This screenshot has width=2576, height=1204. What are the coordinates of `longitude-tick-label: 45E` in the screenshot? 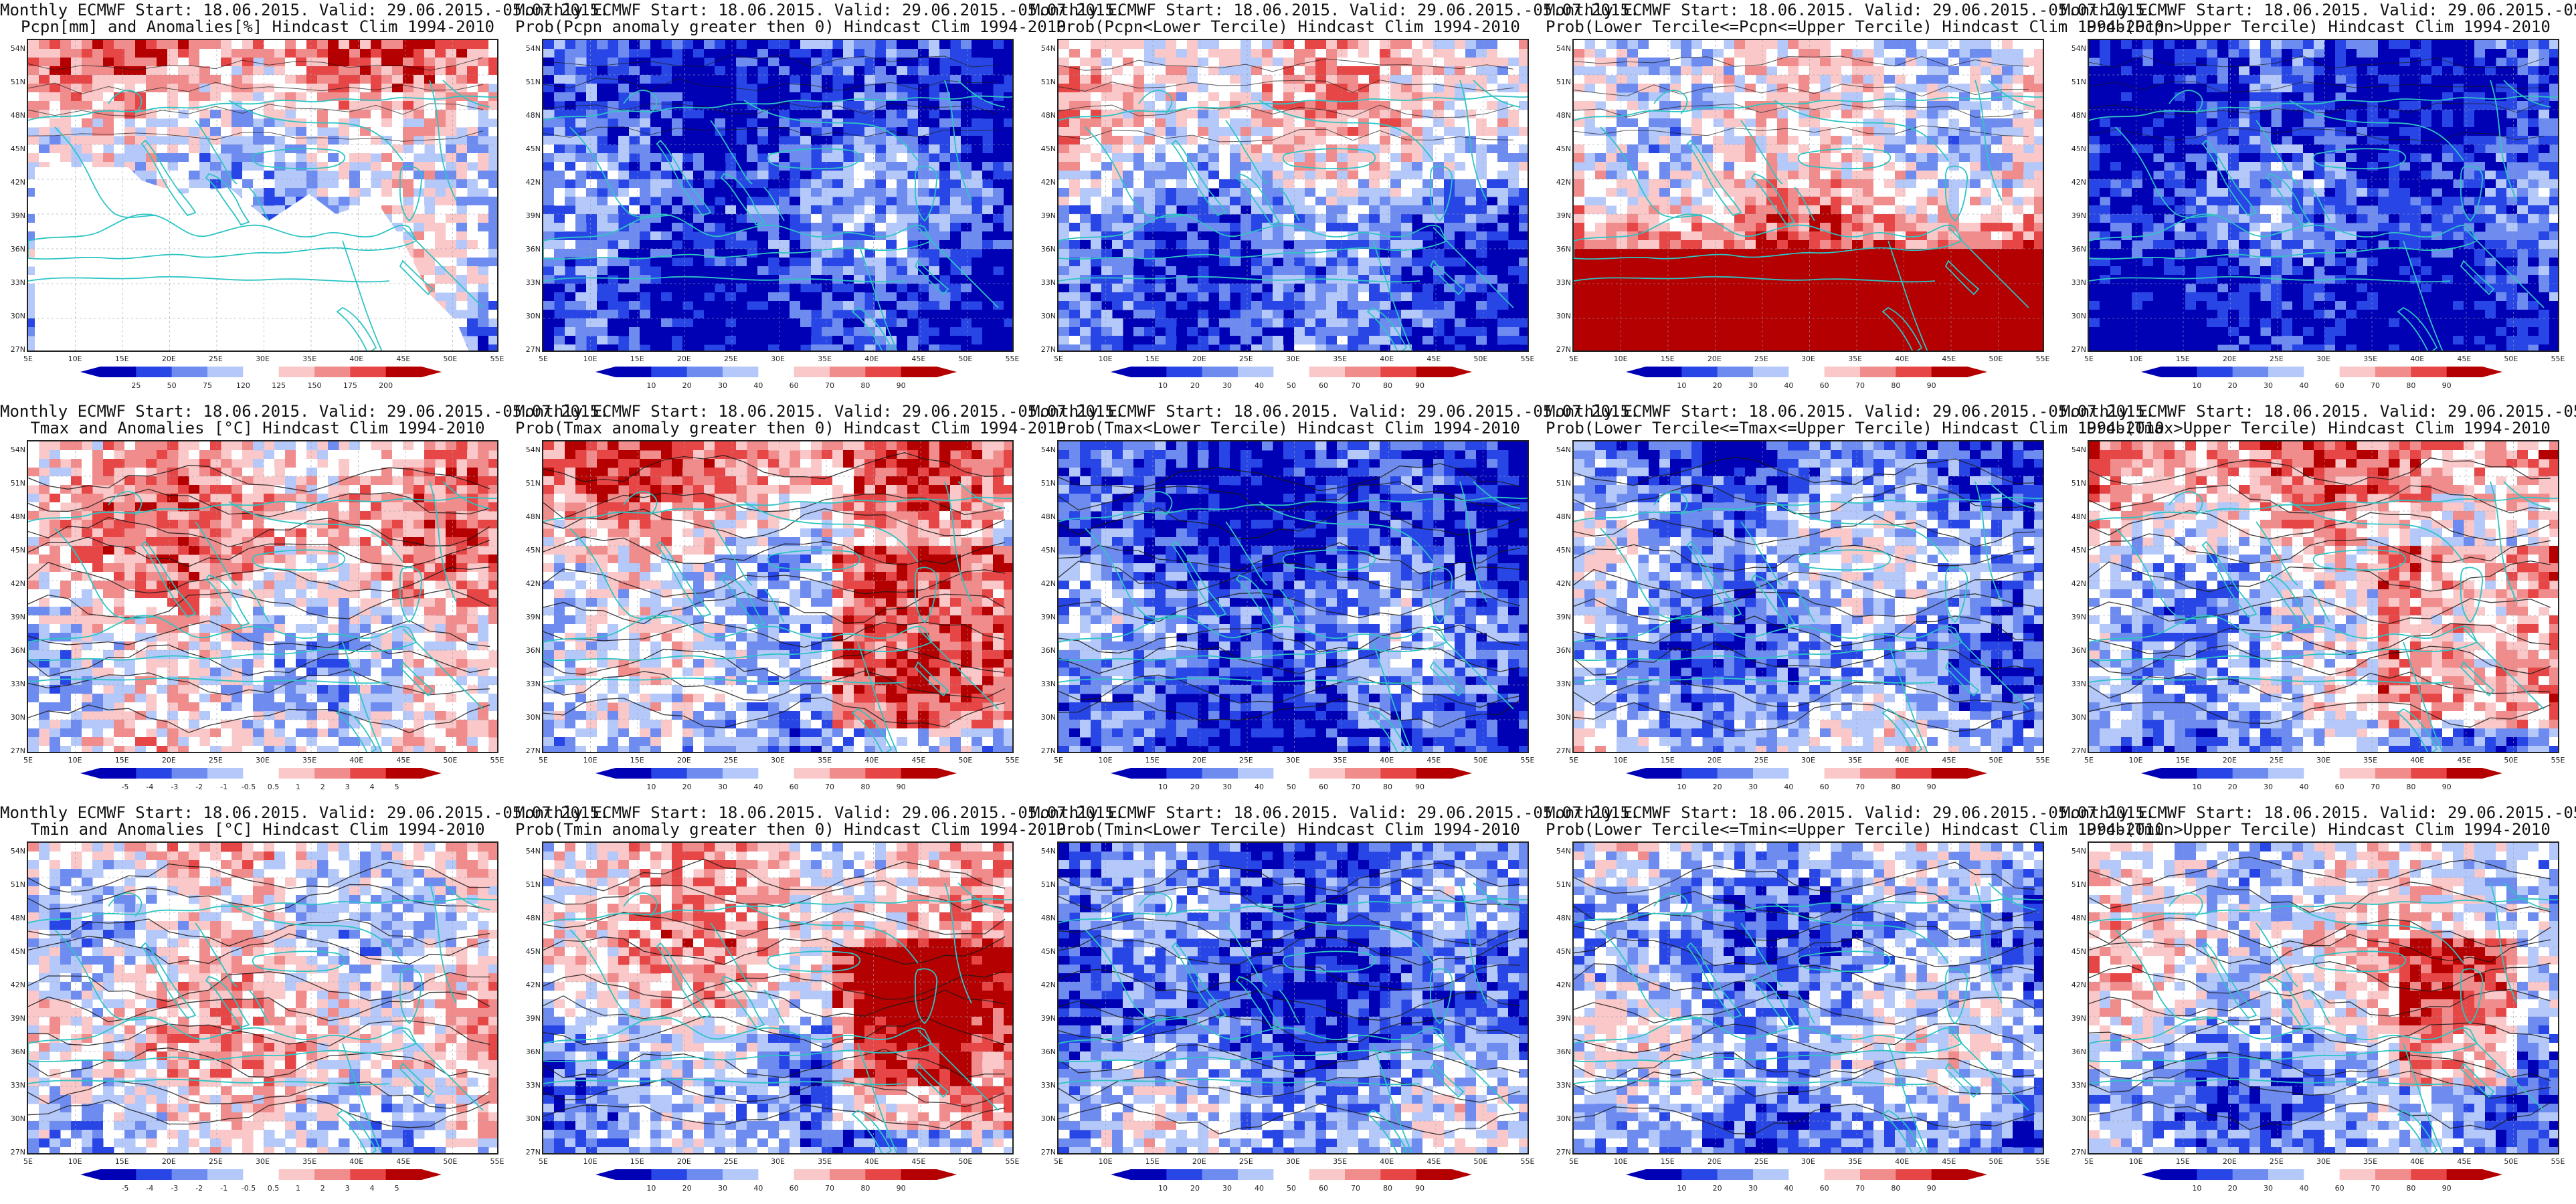 It's located at (2464, 760).